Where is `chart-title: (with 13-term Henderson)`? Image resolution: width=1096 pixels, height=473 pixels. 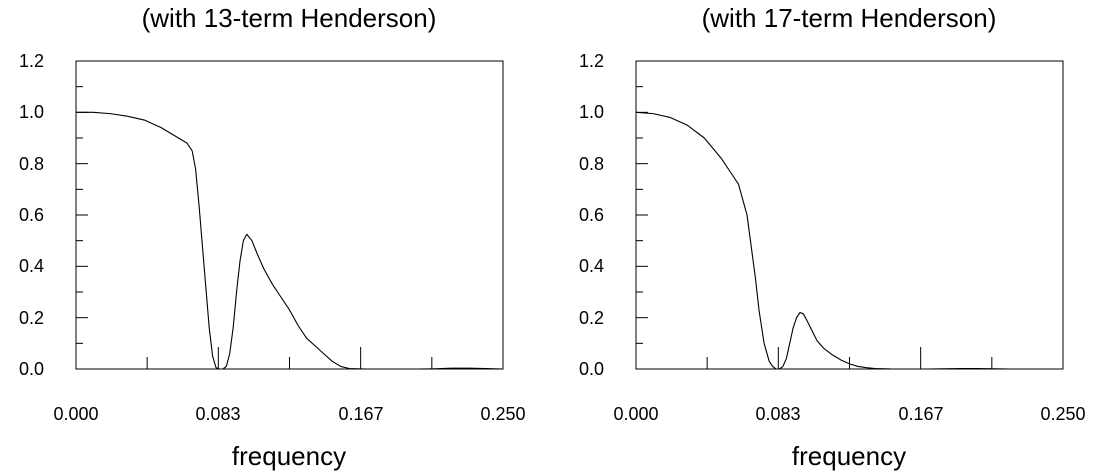
chart-title: (with 13-term Henderson) is located at coordinates (289, 18).